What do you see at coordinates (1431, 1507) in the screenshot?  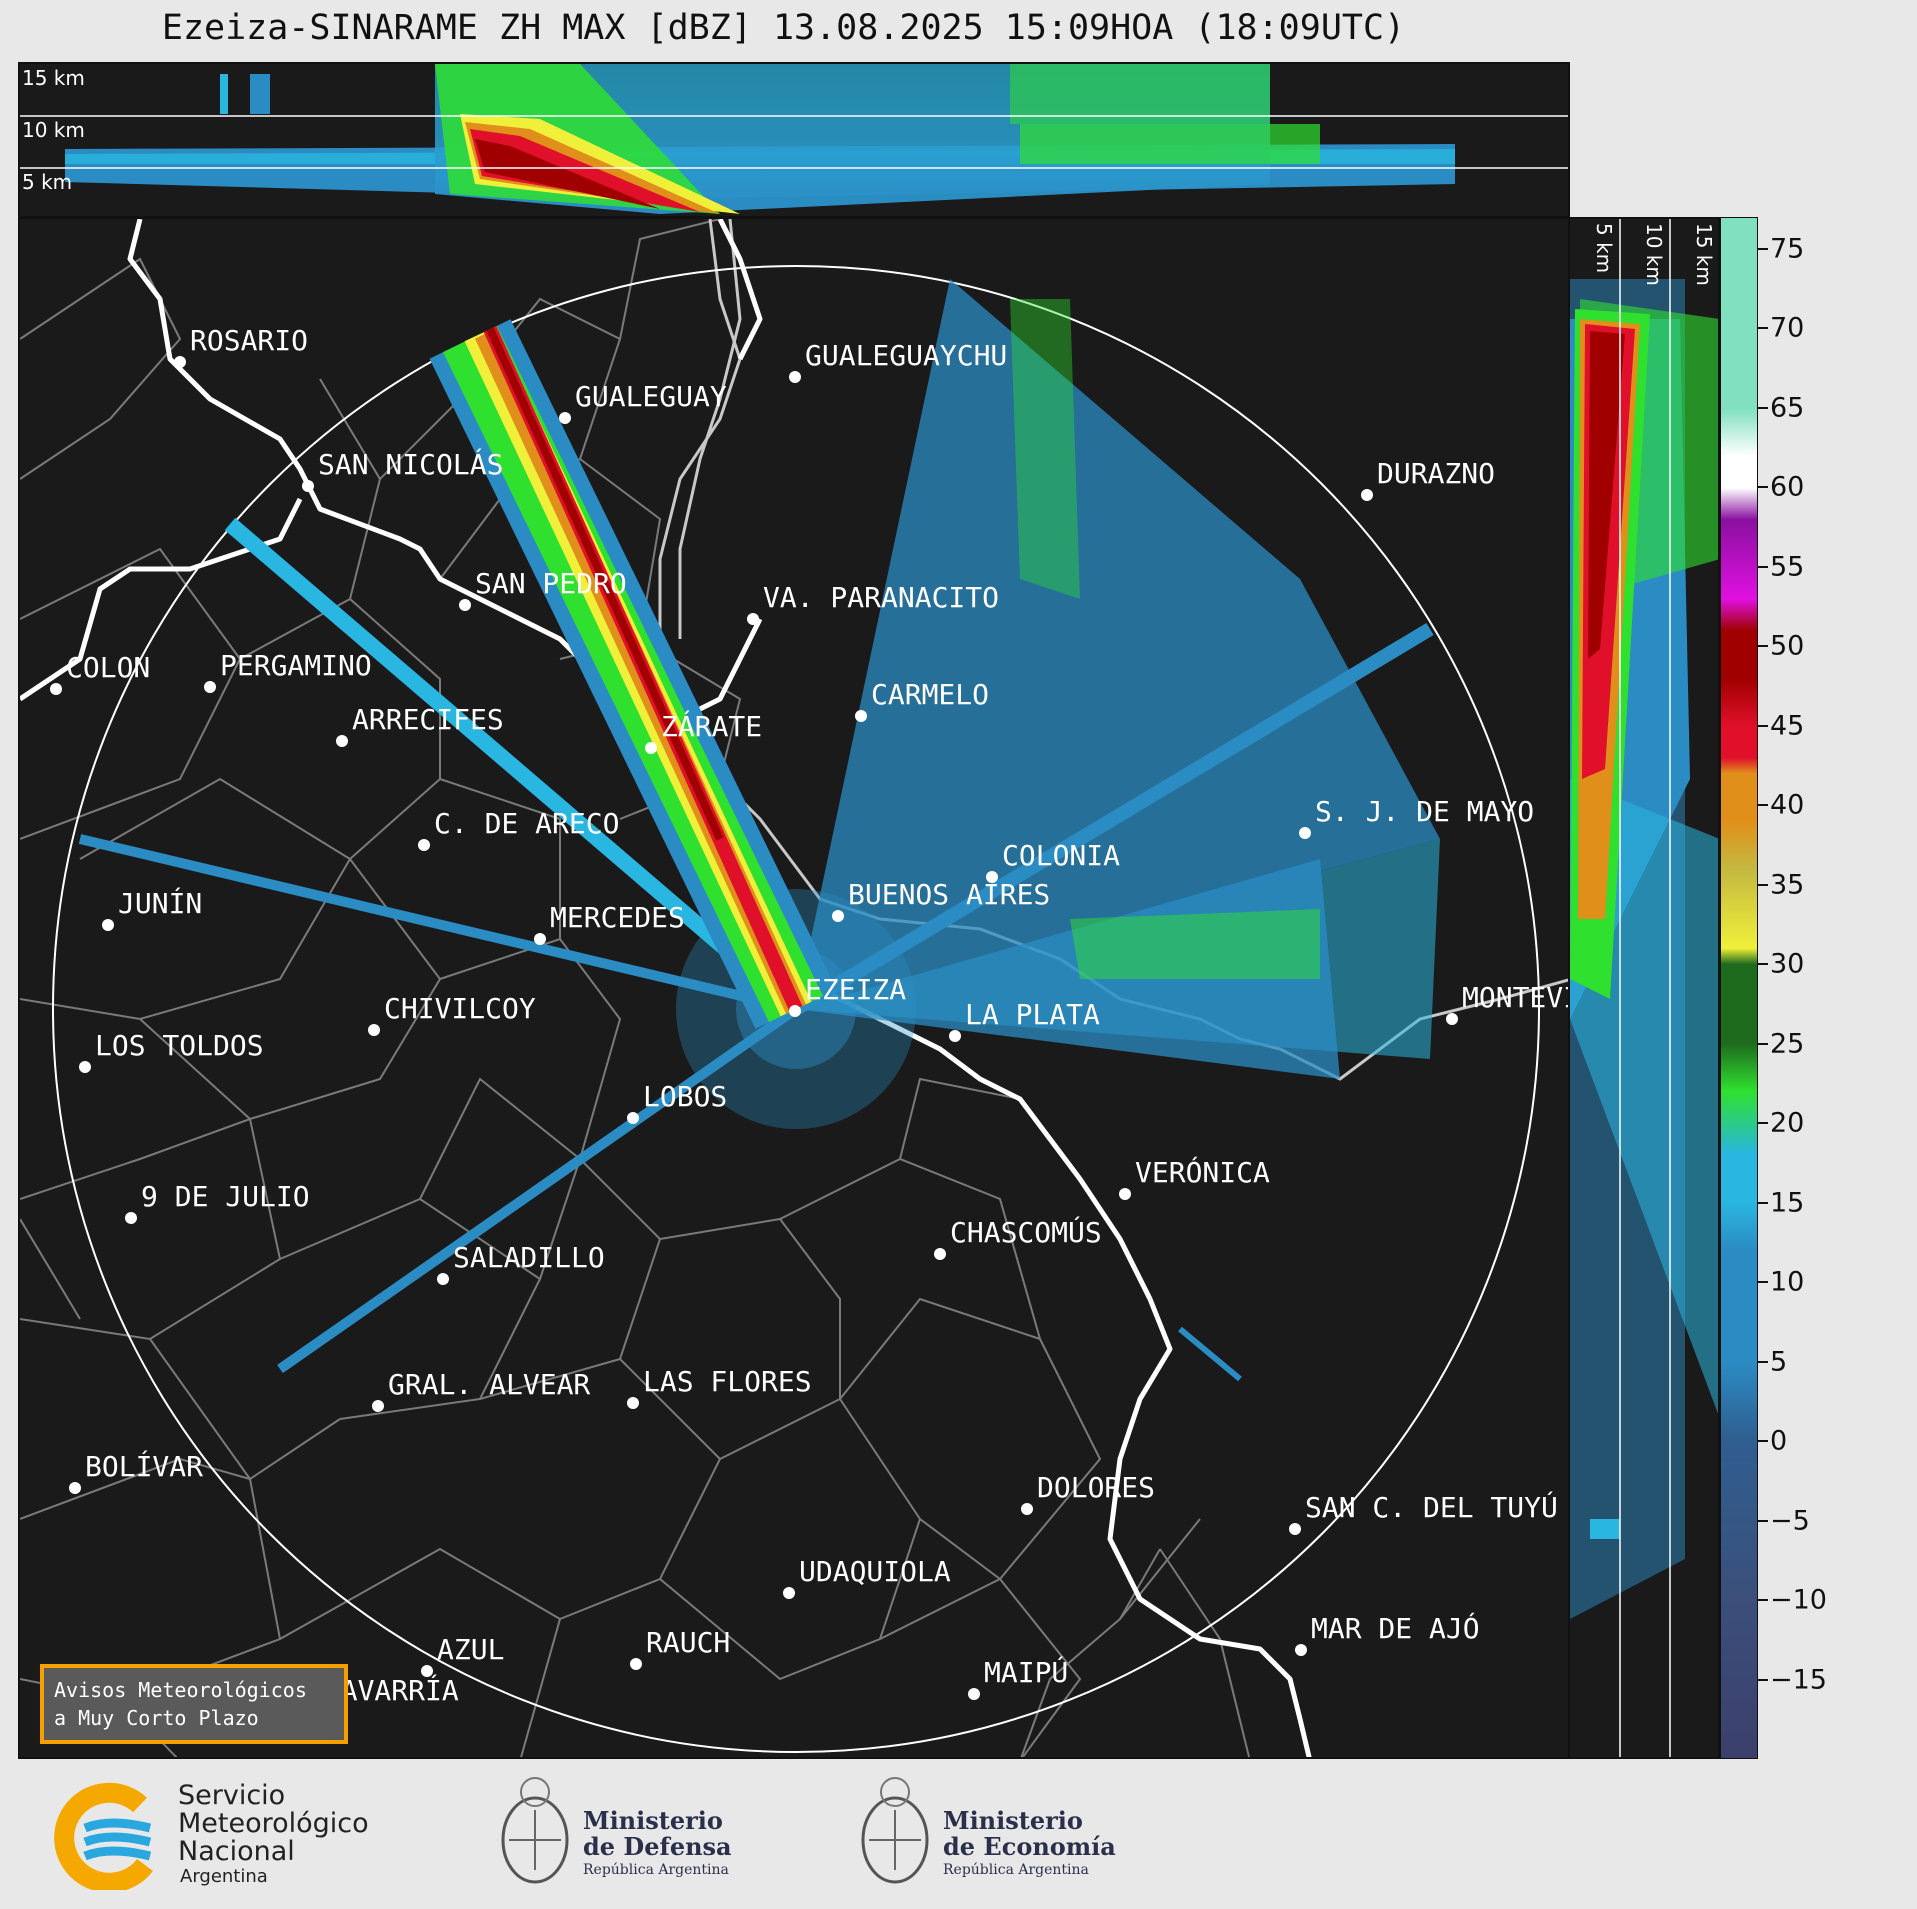 I see `city-label-san-c-del-tuy: SAN C. DEL TUYÚ` at bounding box center [1431, 1507].